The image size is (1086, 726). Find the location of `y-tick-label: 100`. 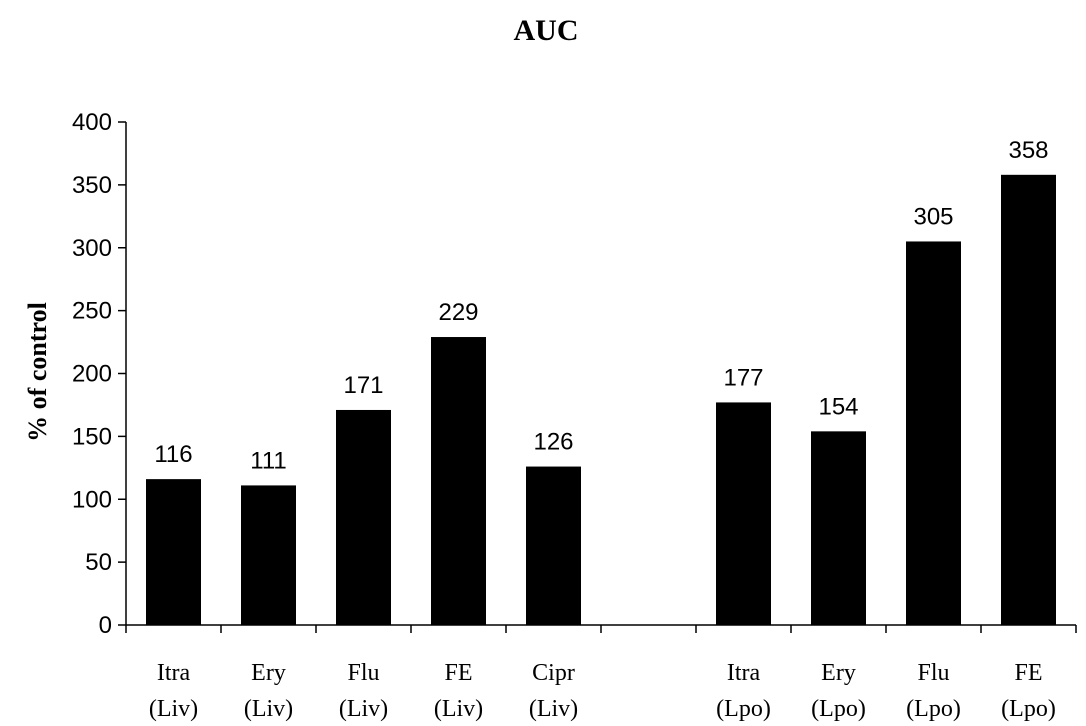

y-tick-label: 100 is located at coordinates (92, 499).